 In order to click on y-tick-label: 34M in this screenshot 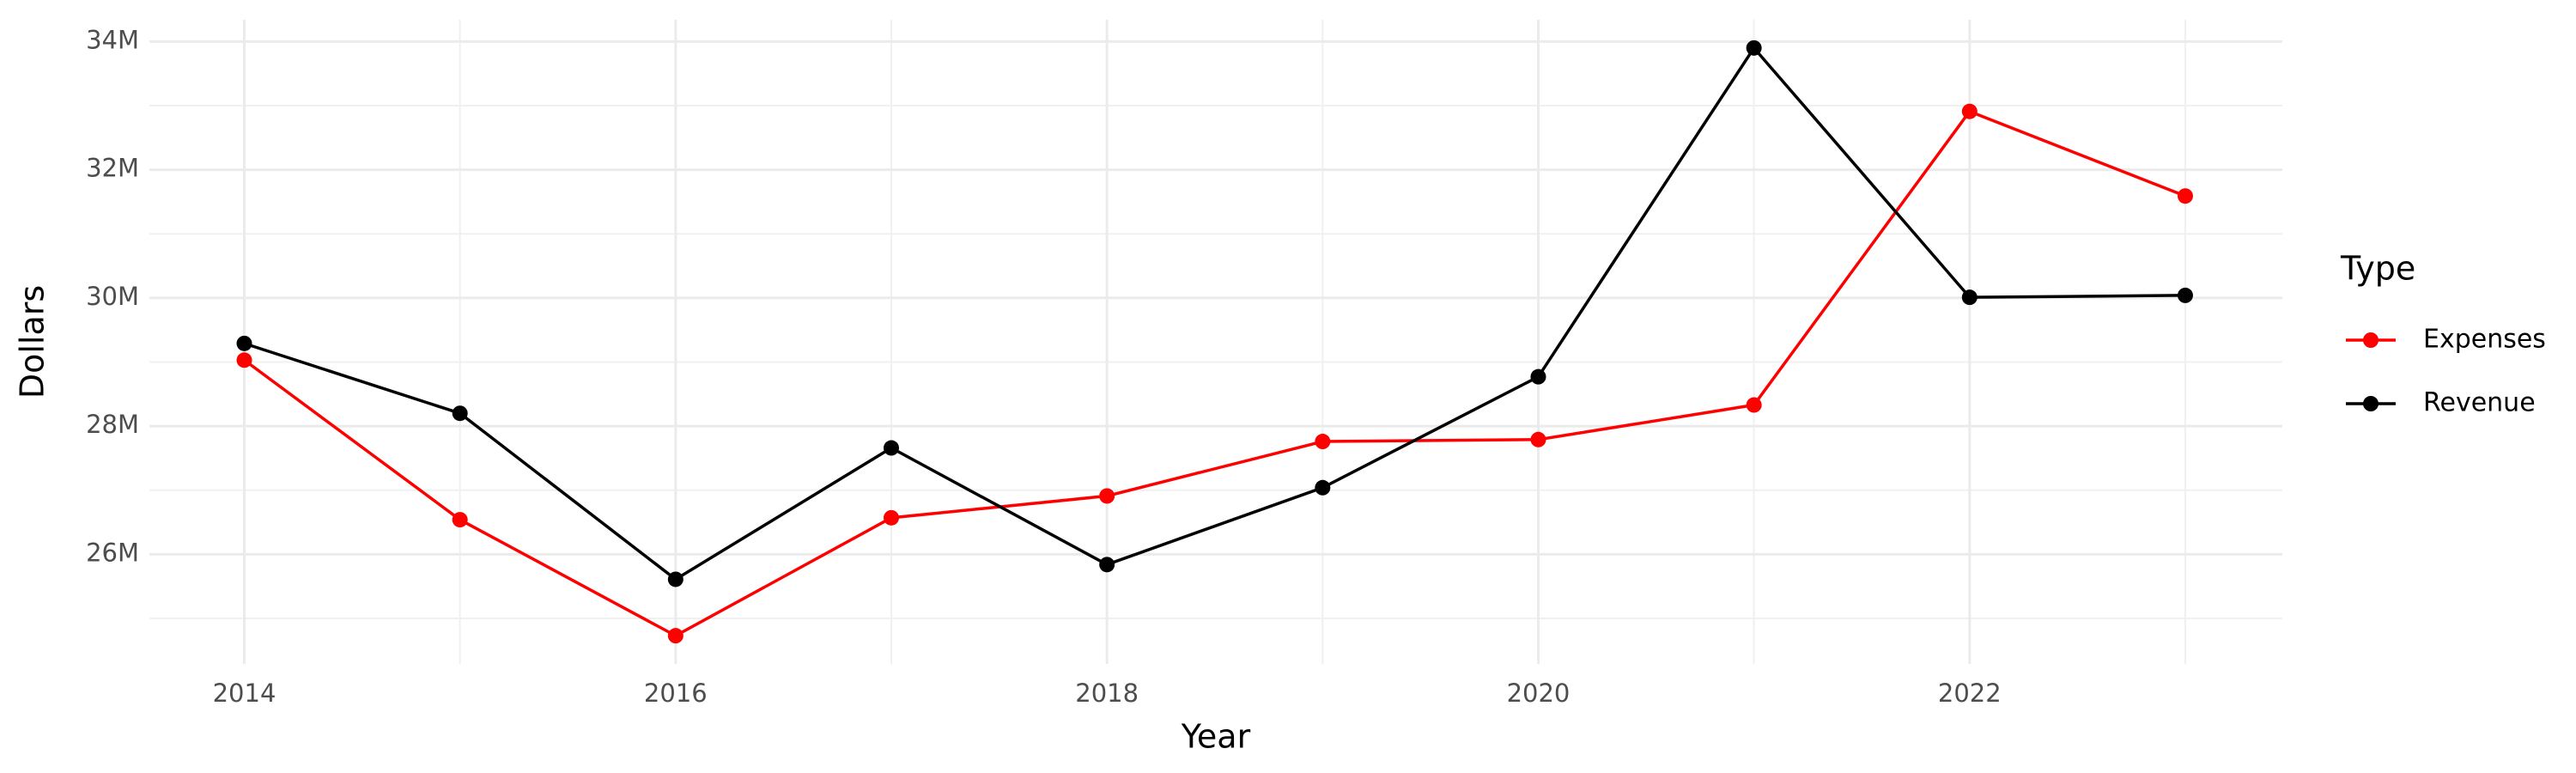, I will do `click(112, 39)`.